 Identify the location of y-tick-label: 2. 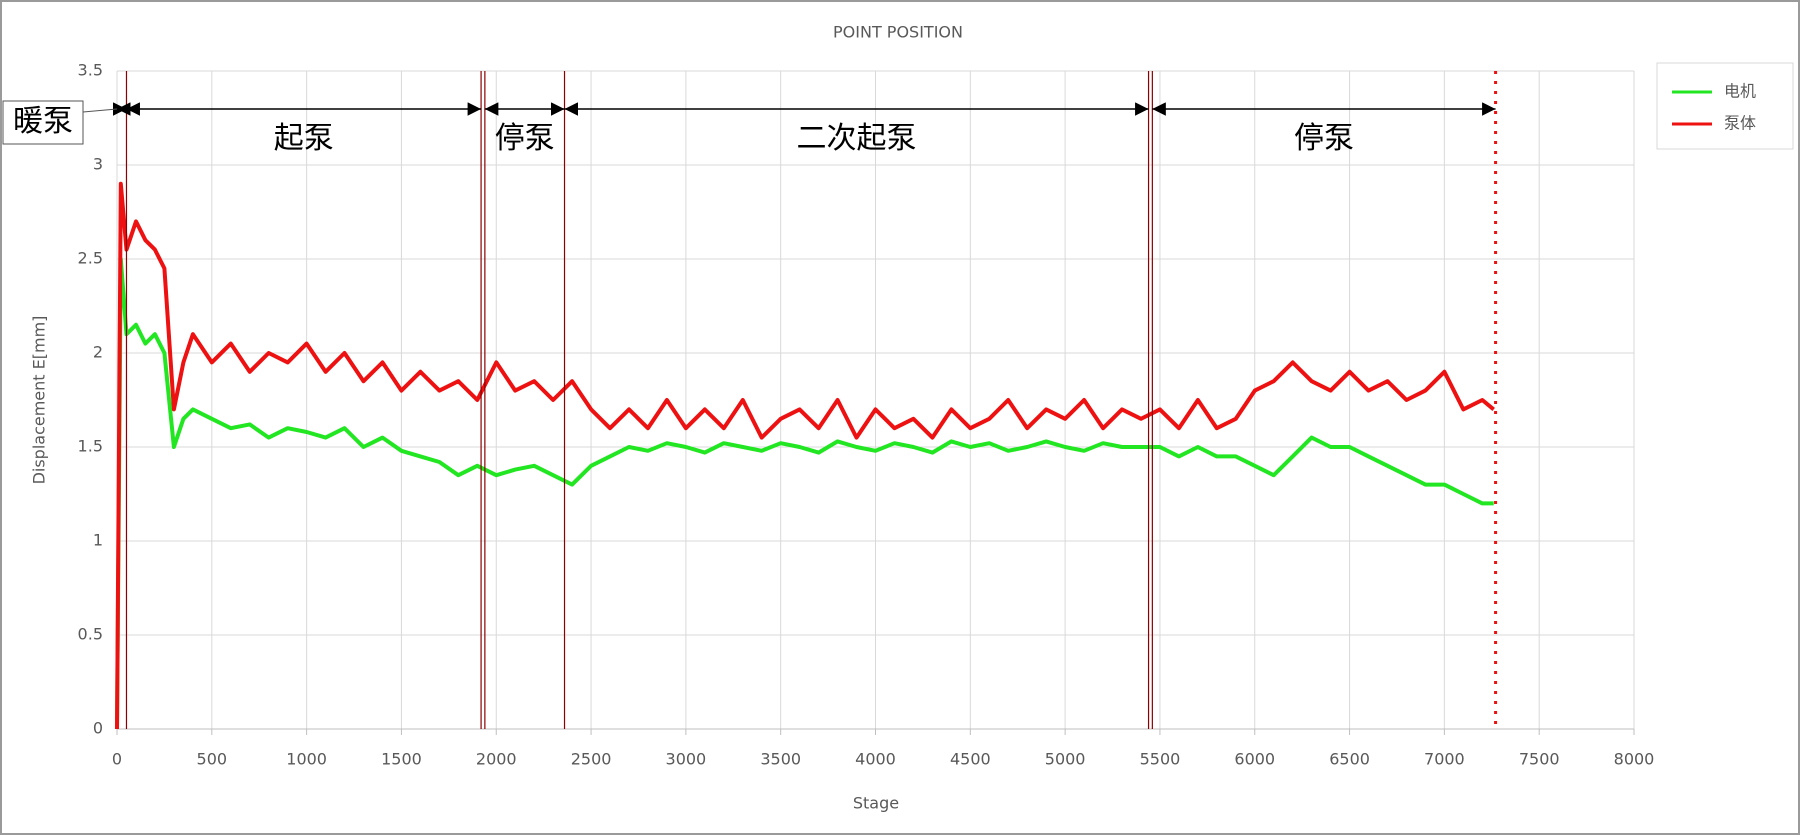
(98, 352).